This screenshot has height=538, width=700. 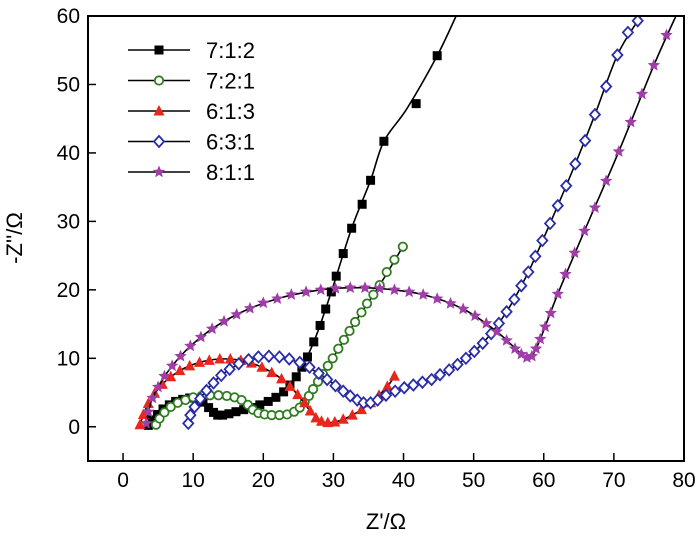 I want to click on x-tick-label: 60, so click(x=543, y=480).